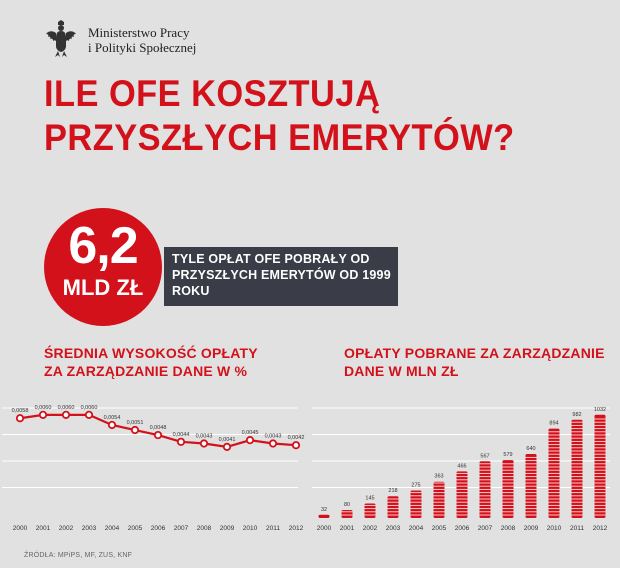 Image resolution: width=620 pixels, height=568 pixels. Describe the element at coordinates (508, 528) in the screenshot. I see `bar-chart-x-tick-label: 2008` at that location.